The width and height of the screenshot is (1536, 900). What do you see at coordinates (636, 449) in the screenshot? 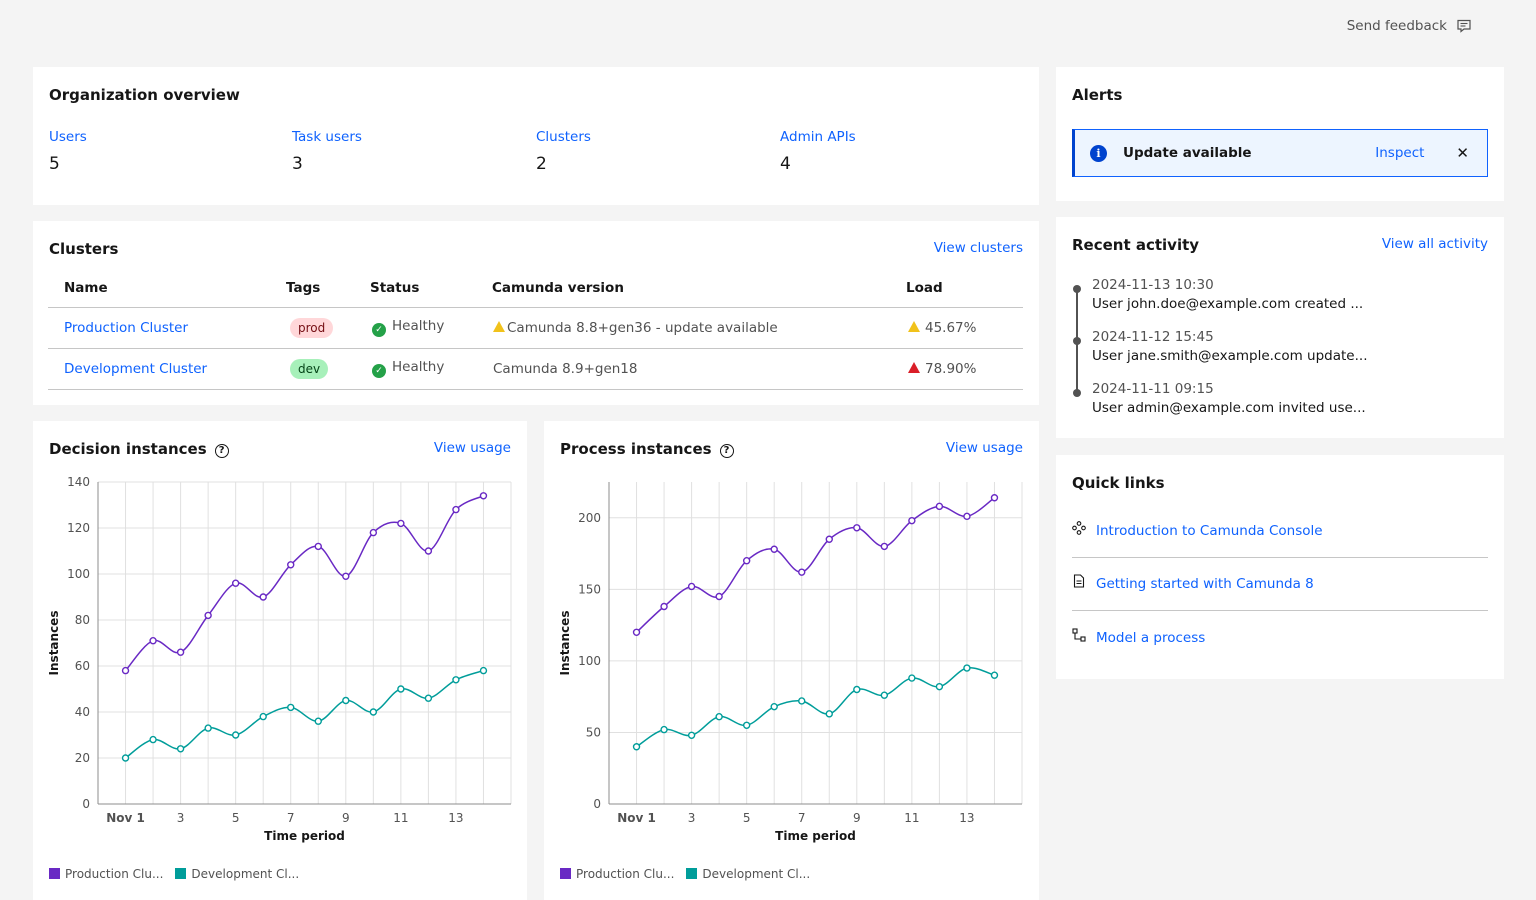
I see `process-title-text: Process instances` at bounding box center [636, 449].